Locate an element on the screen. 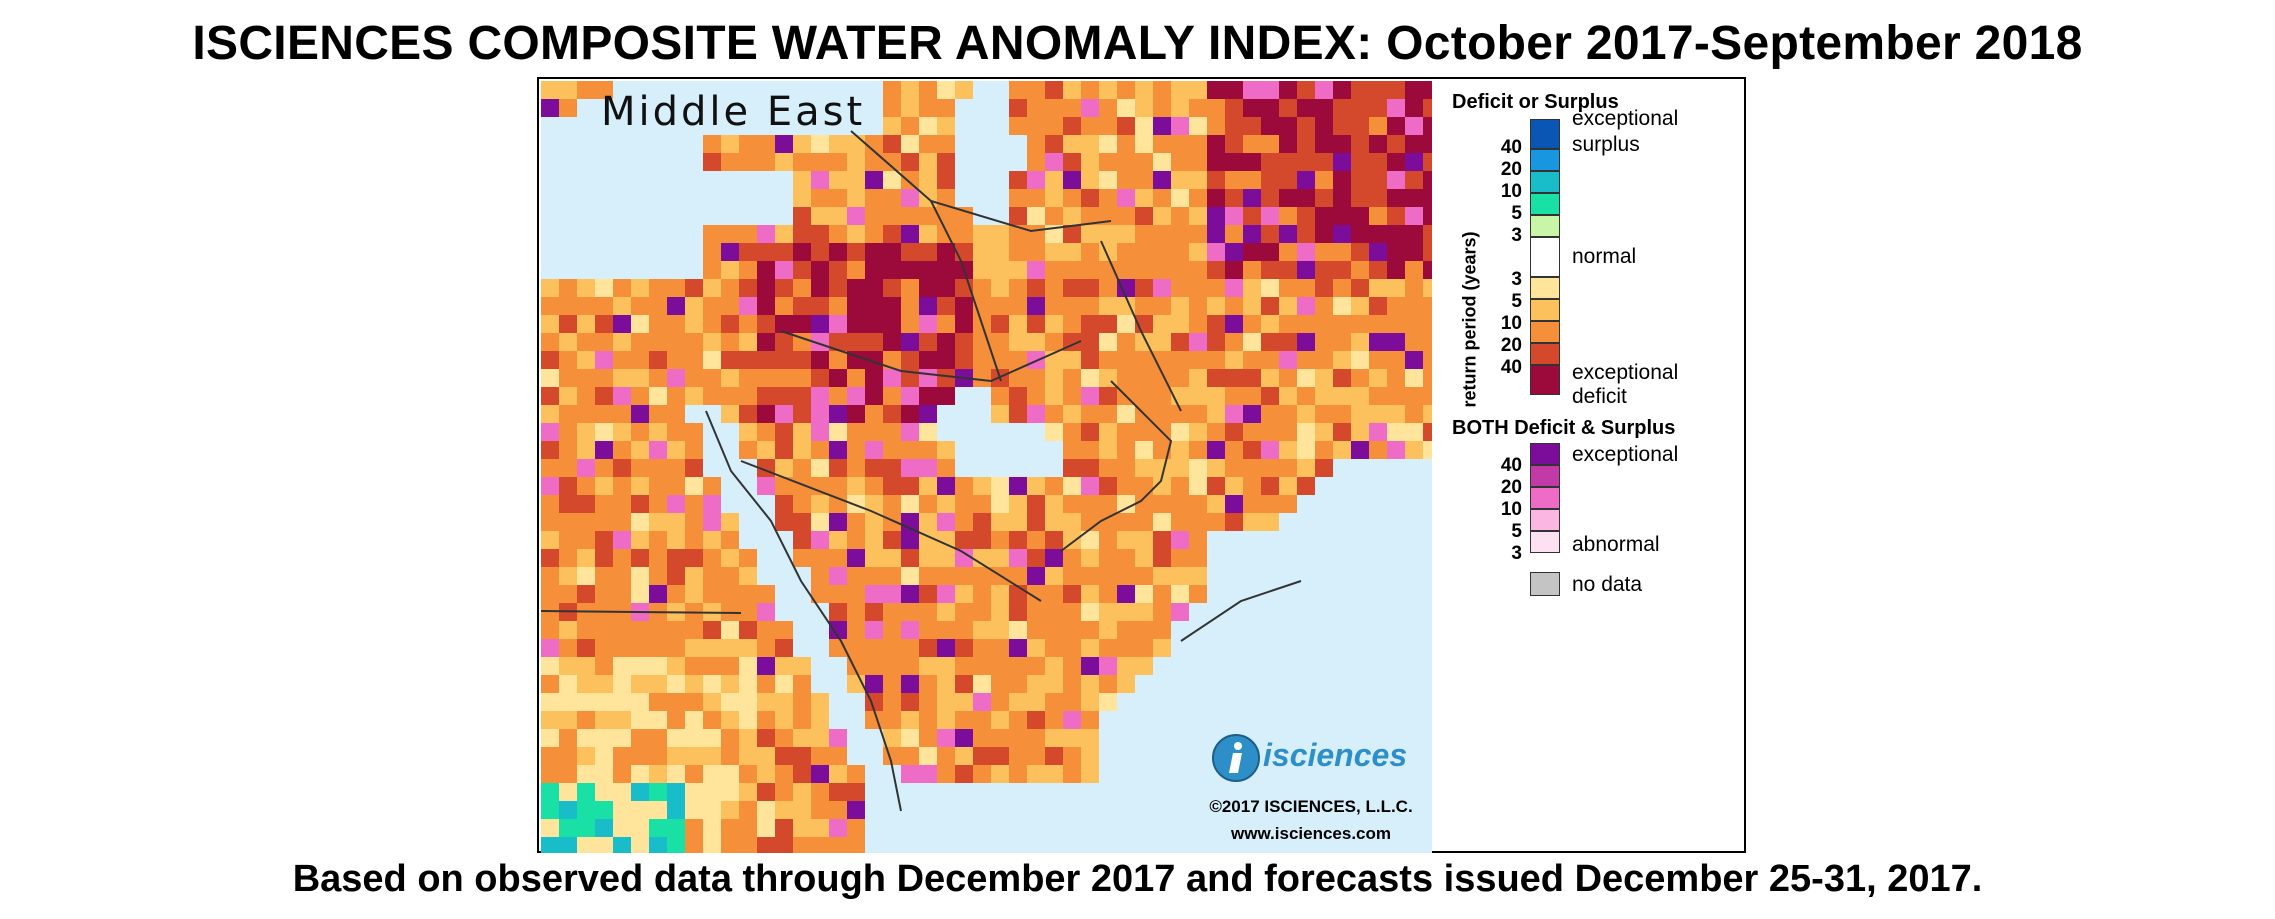 The height and width of the screenshot is (919, 2275). website-link: www.isciences.com is located at coordinates (1311, 833).